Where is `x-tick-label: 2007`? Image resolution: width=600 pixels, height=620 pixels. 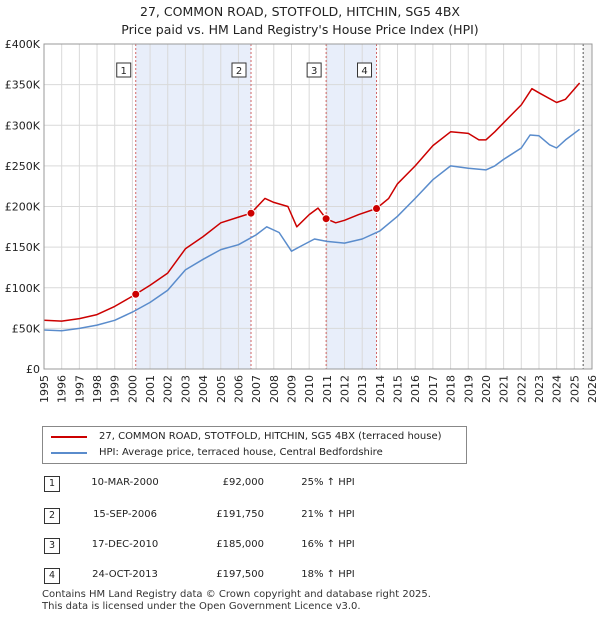 x-tick-label: 2007 is located at coordinates (256, 389).